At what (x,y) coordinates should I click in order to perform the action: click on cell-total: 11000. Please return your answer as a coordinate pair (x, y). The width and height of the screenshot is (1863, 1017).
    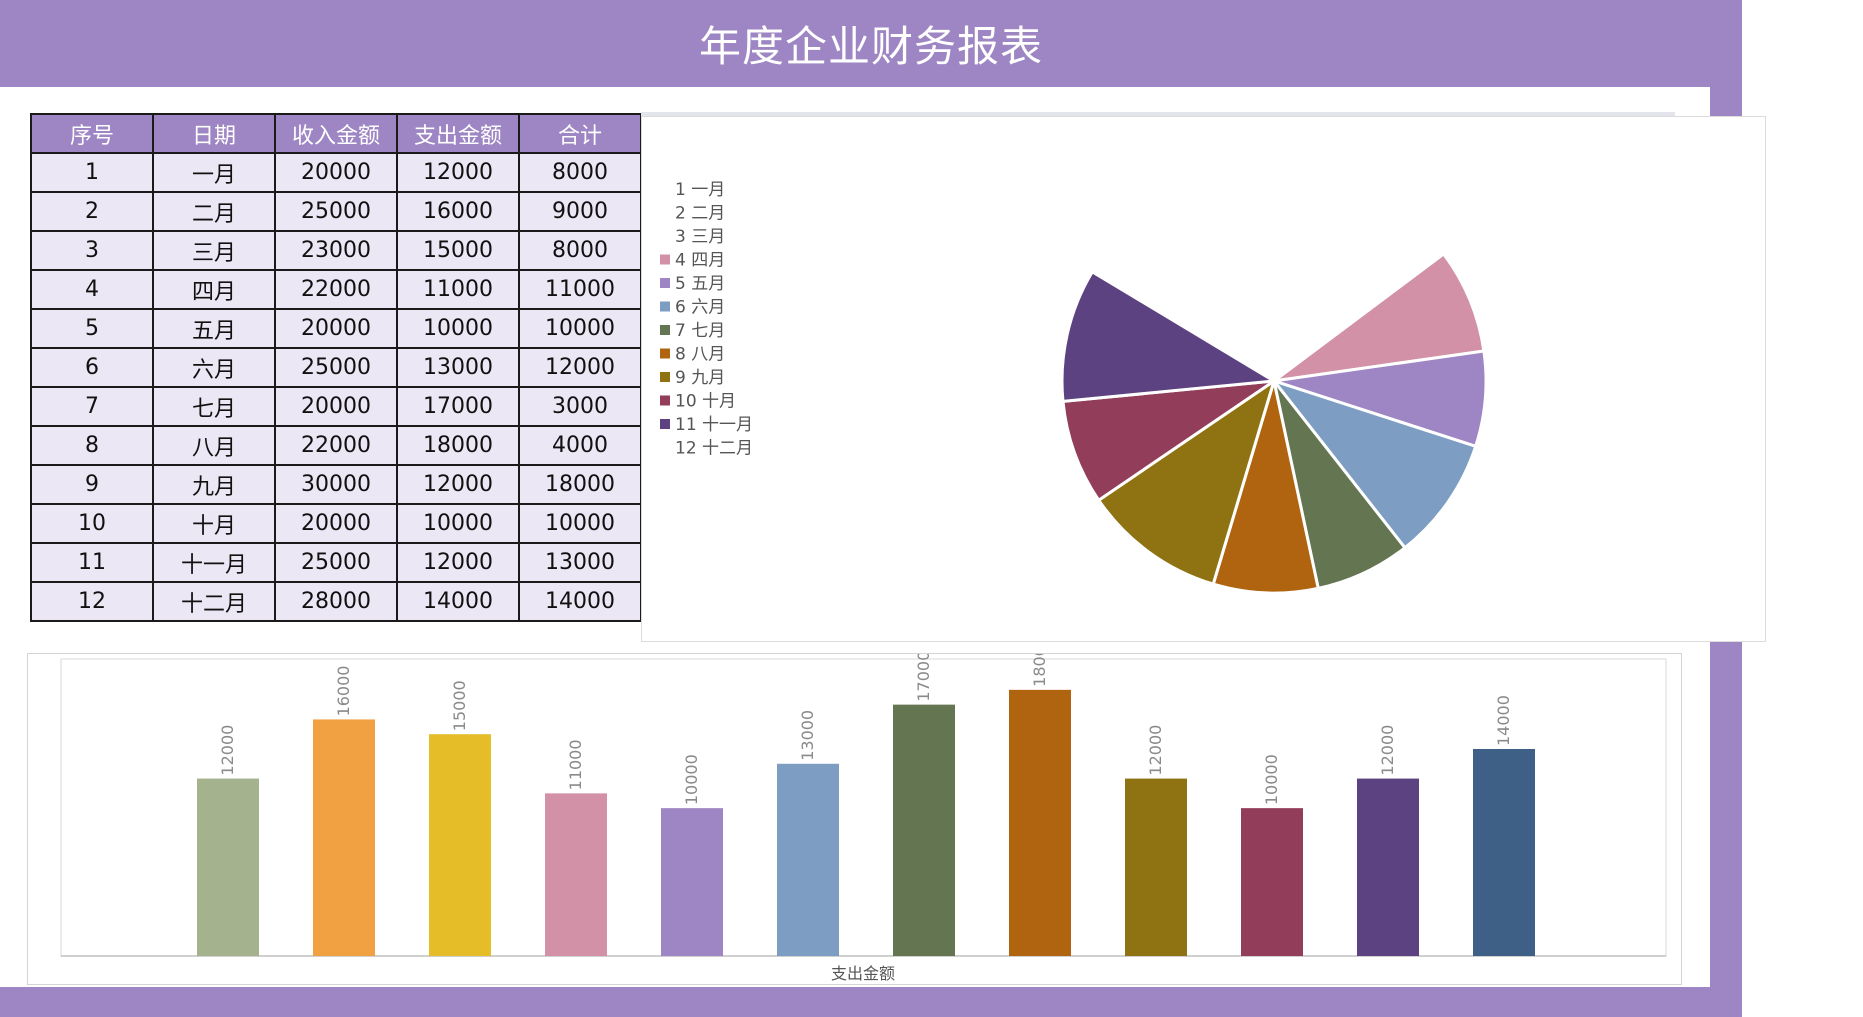
    Looking at the image, I should click on (580, 289).